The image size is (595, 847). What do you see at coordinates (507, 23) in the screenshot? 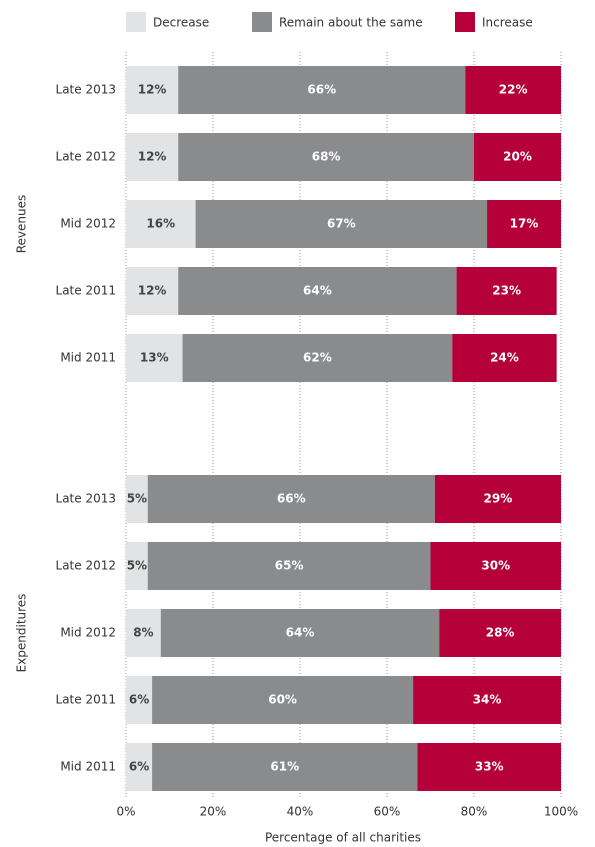
I see `legend-label: Increase` at bounding box center [507, 23].